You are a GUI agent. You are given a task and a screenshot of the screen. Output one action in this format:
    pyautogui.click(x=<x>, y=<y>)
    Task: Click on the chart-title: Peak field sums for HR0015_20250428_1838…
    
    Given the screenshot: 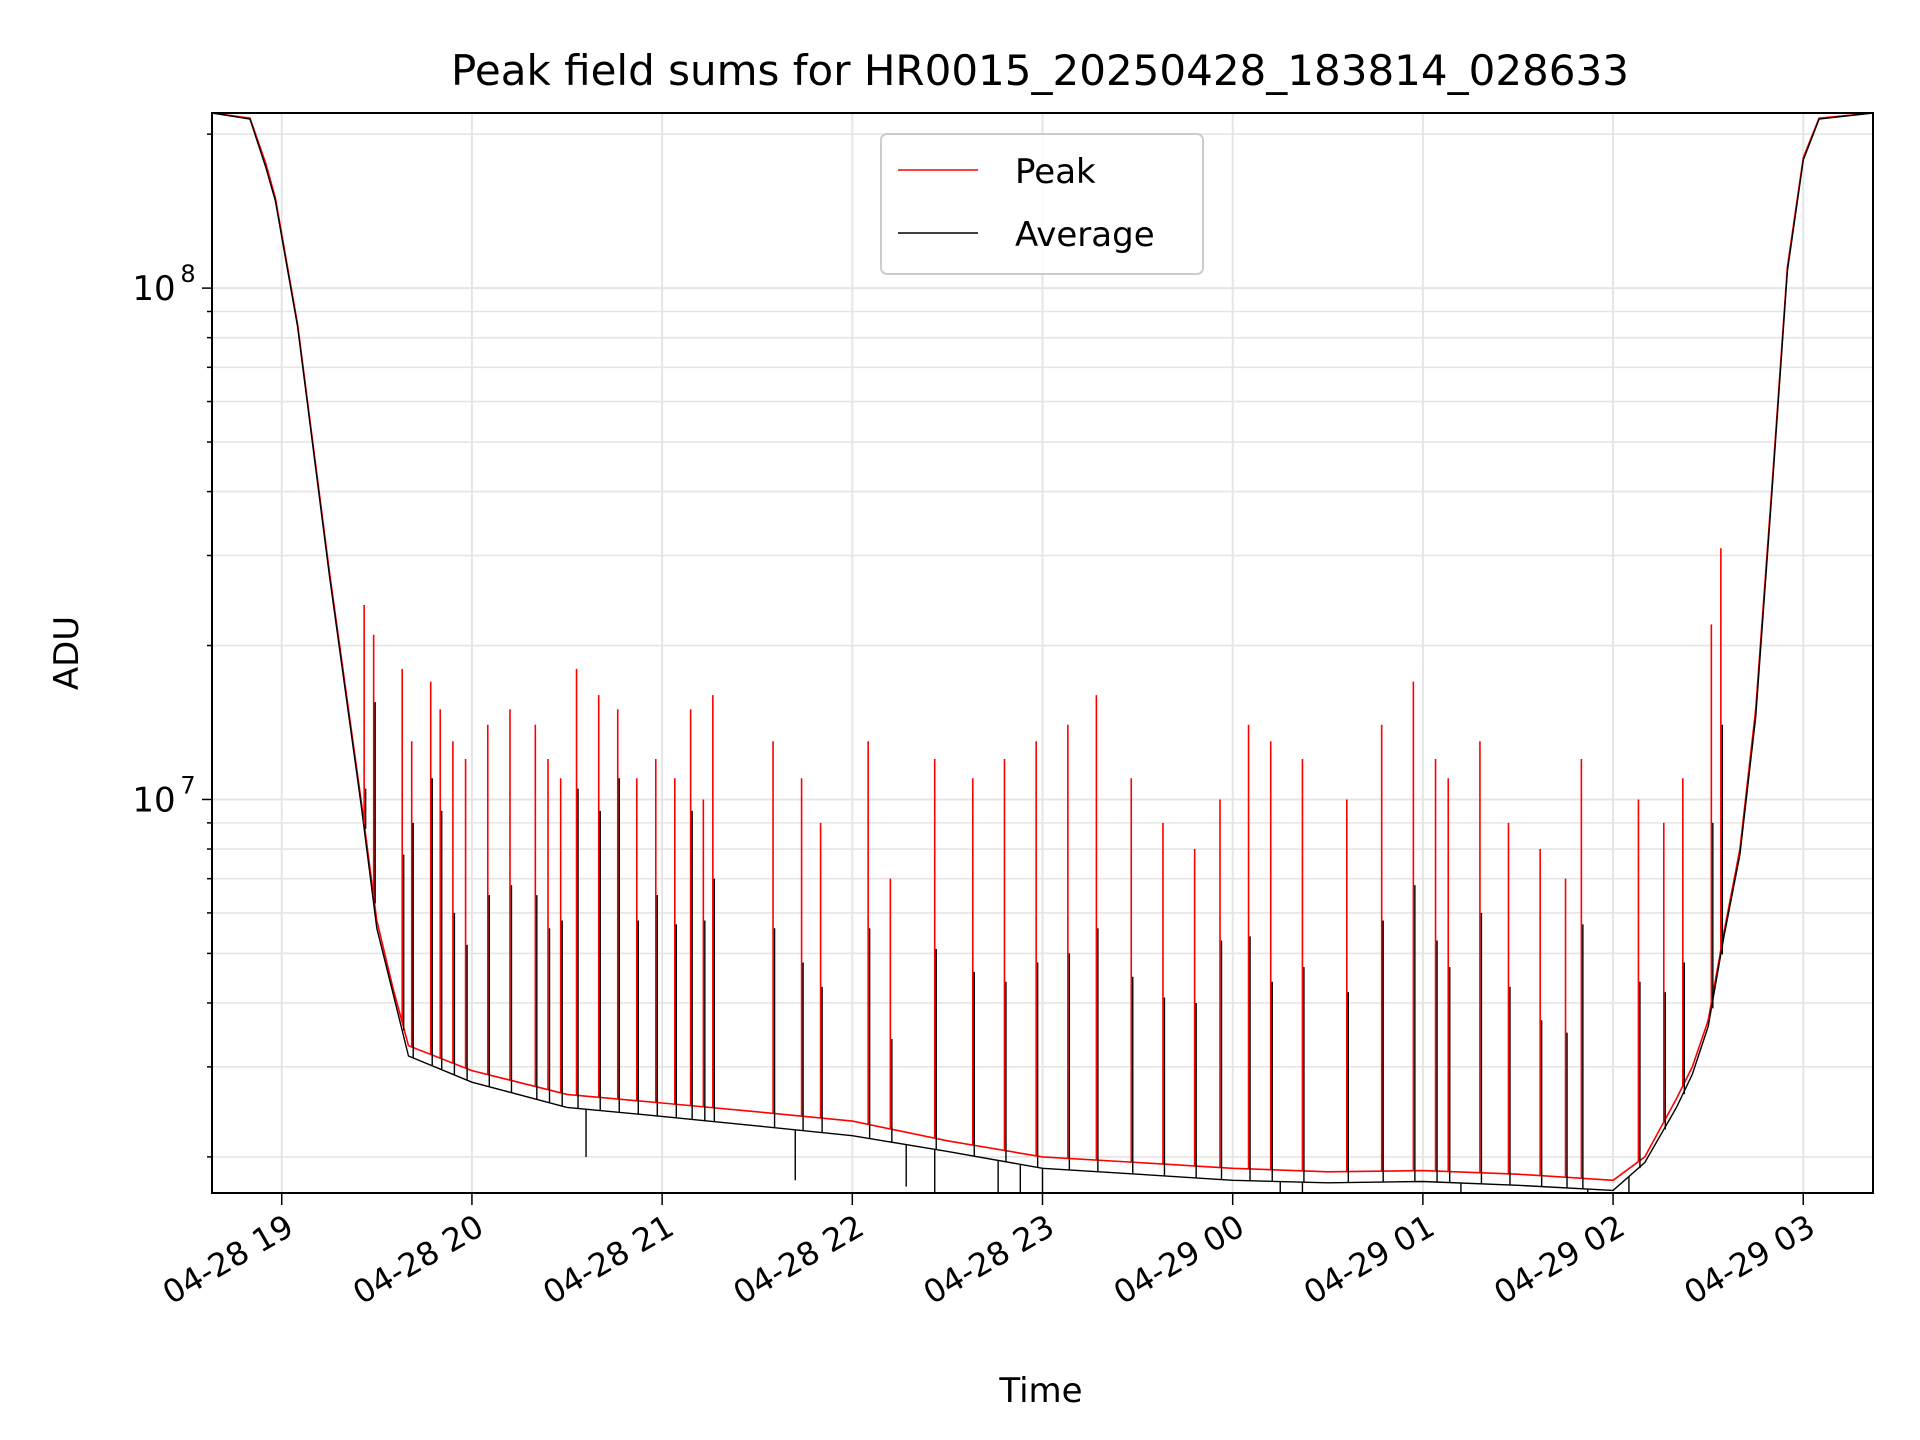 What is the action you would take?
    pyautogui.click(x=1040, y=70)
    